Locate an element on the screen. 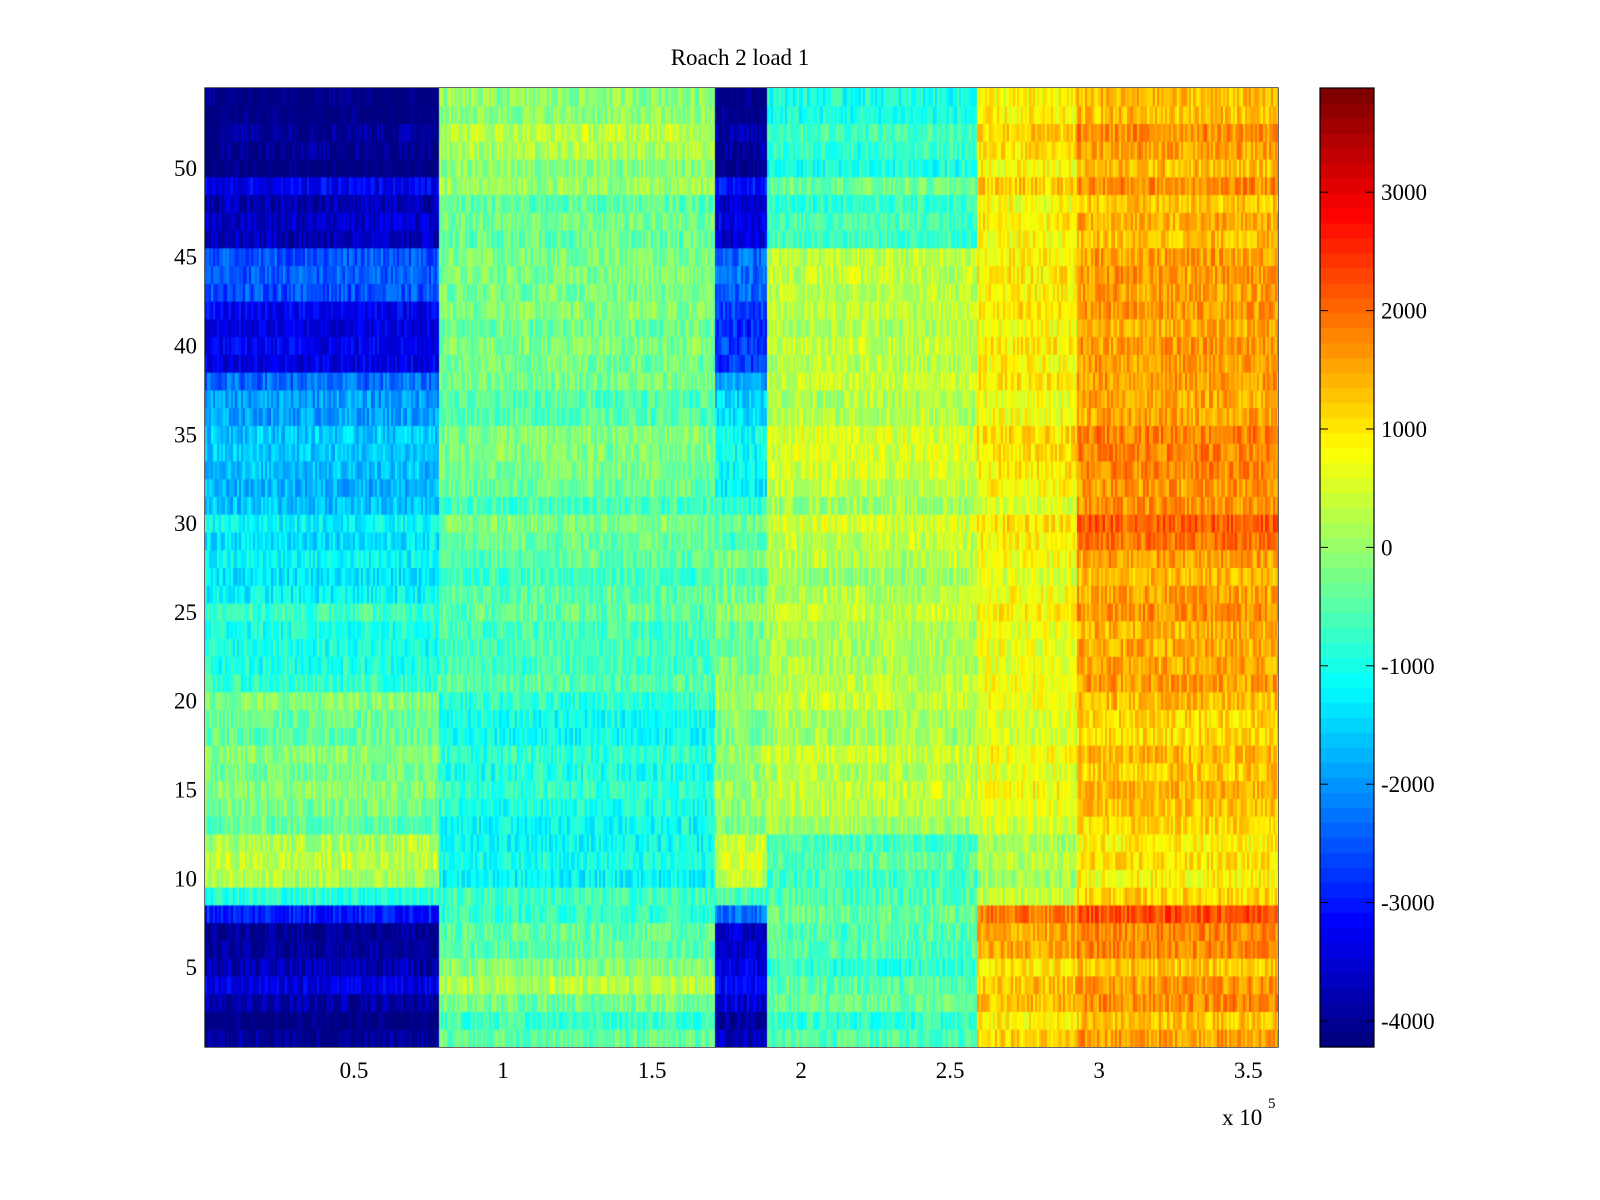  colorbar-tick-label: -2000 is located at coordinates (1408, 784).